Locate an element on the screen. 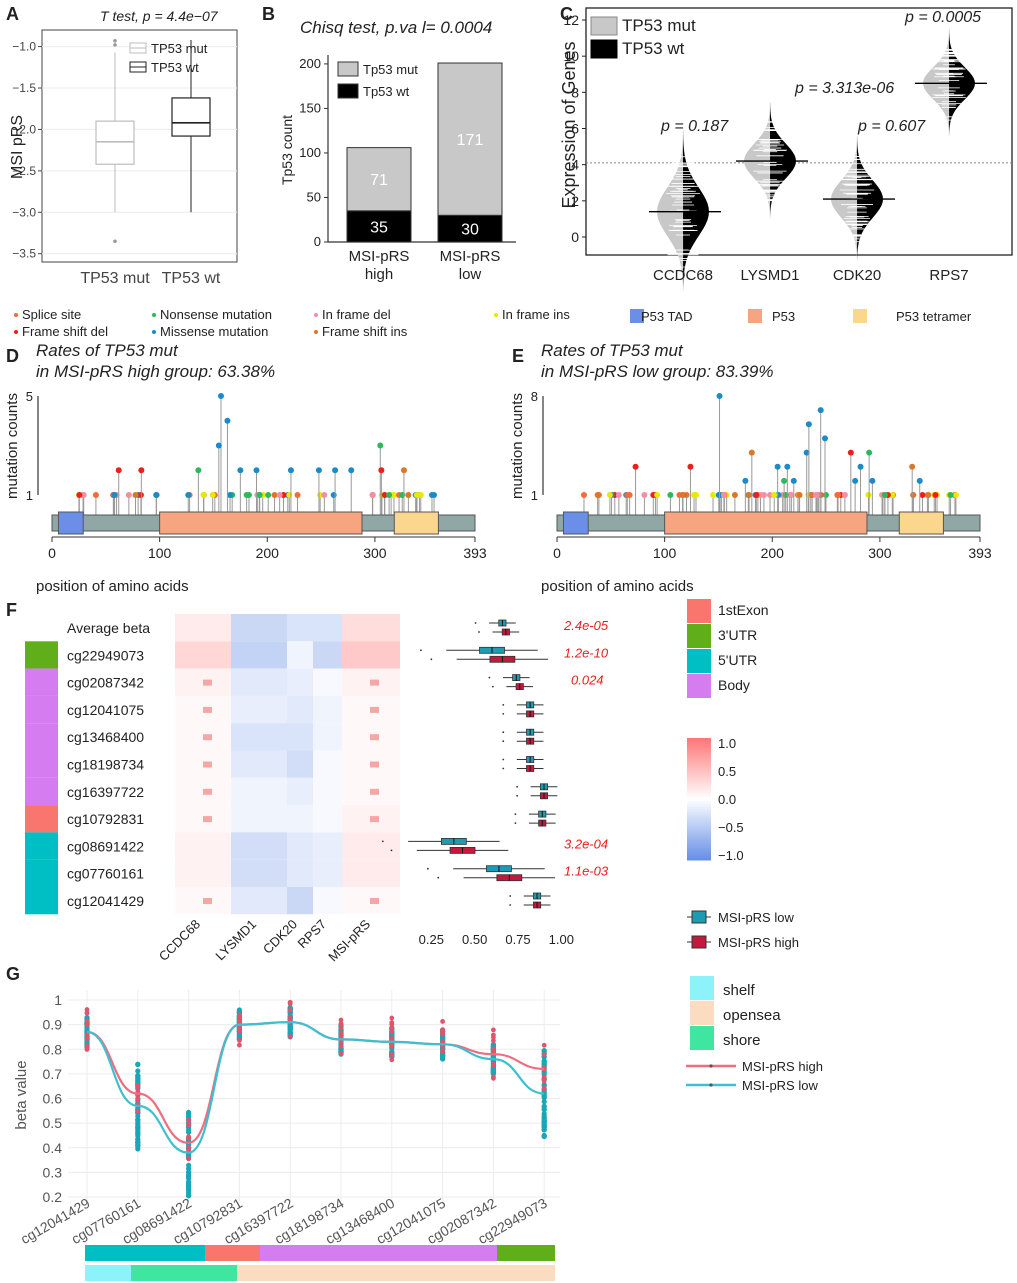 The width and height of the screenshot is (1017, 1283). lollipop-ytick-label: 5 is located at coordinates (29, 396).